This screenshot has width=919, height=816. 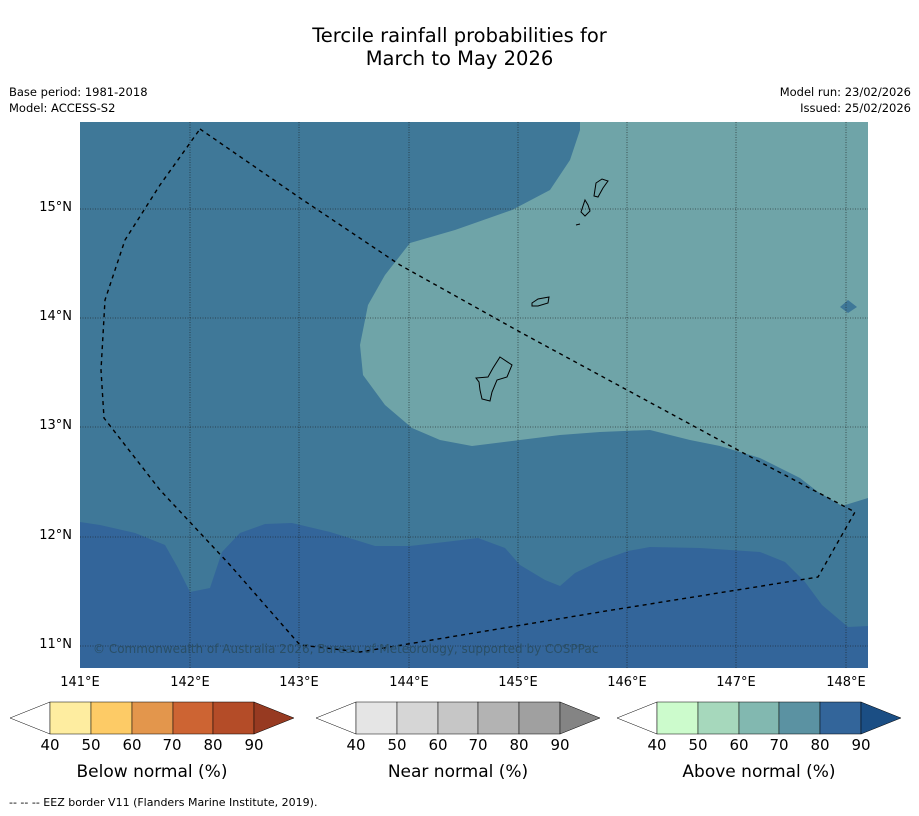 What do you see at coordinates (855, 108) in the screenshot?
I see `issued-text: Issued: 25/02/2026` at bounding box center [855, 108].